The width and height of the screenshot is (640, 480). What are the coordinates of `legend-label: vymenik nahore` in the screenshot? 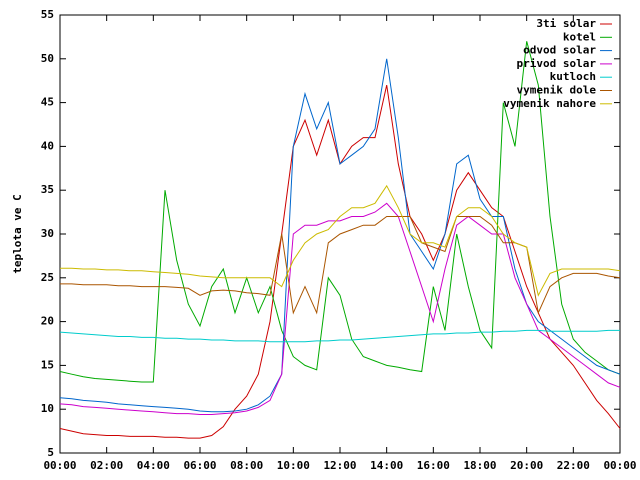 It's located at (549, 103).